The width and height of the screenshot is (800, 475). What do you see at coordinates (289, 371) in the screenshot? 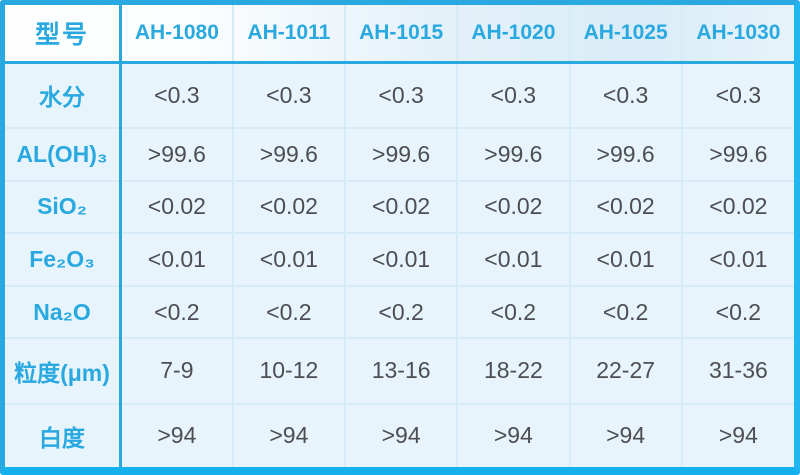
I see `table-cell: 10-12` at bounding box center [289, 371].